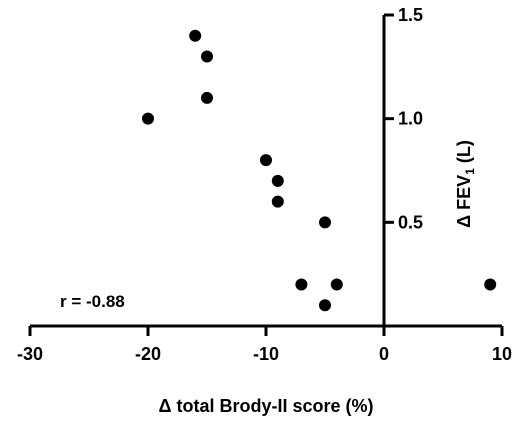 The image size is (519, 421). Describe the element at coordinates (30, 354) in the screenshot. I see `x-tick-label: -30` at that location.